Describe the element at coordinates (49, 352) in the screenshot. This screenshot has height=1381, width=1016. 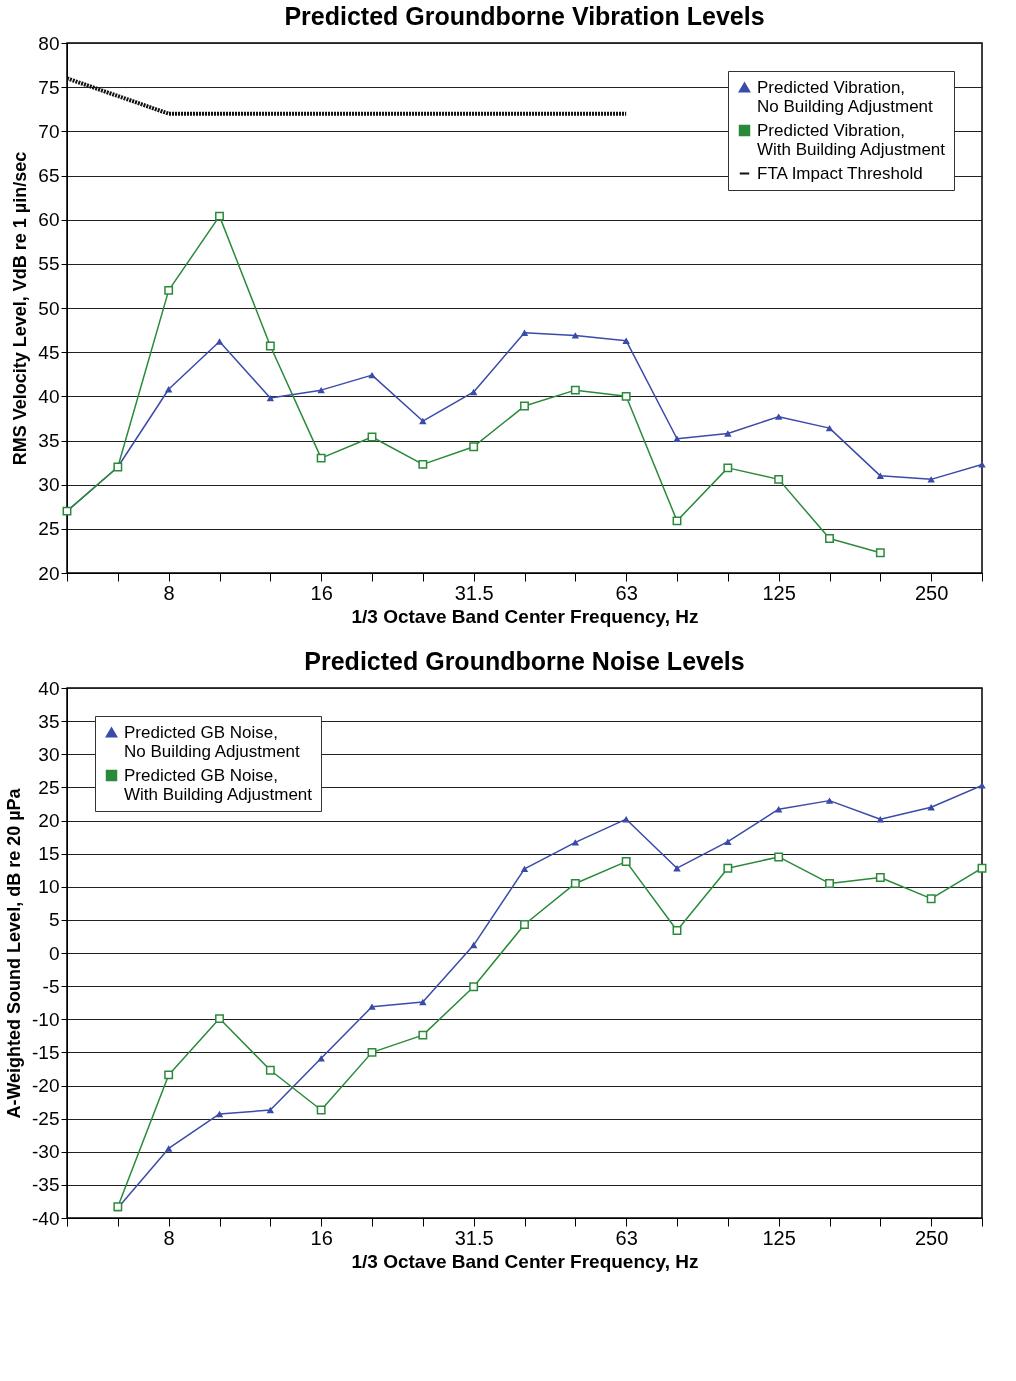
I see `y-tick-label: 45` at that location.